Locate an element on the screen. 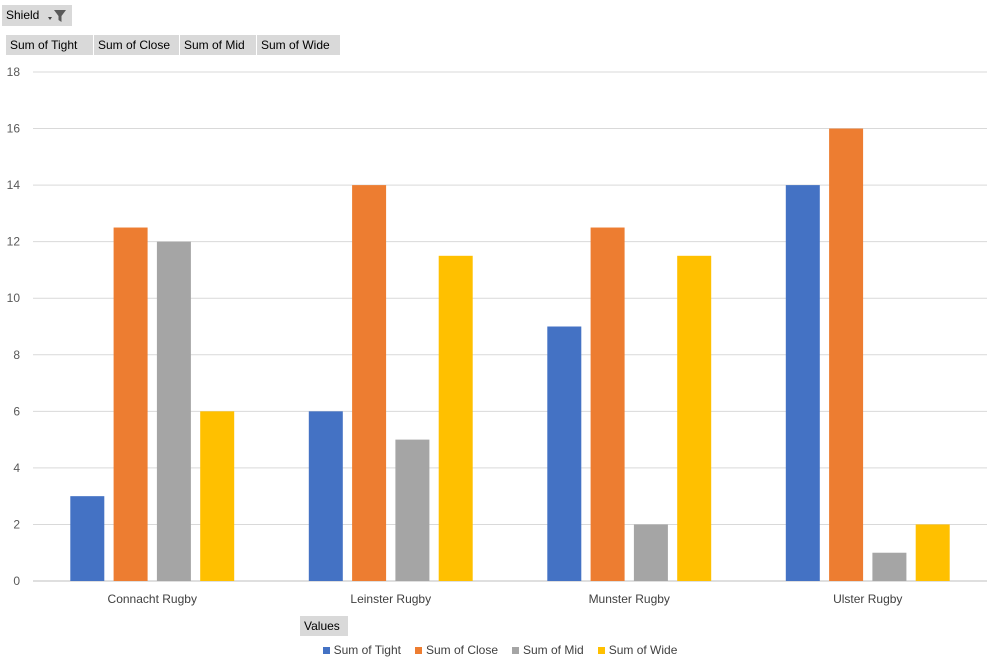 The image size is (1000, 667). legend-label: Sum of Mid is located at coordinates (553, 650).